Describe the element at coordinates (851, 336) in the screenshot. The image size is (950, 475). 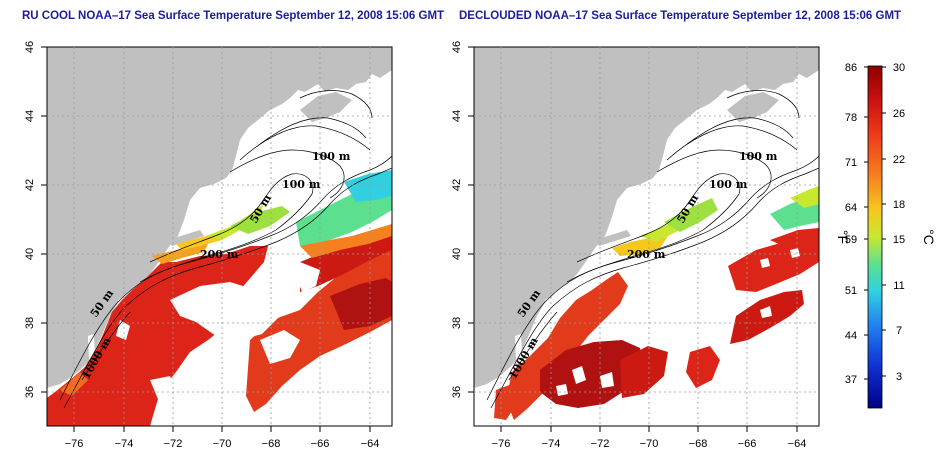
I see `fahrenheit-tick-label: 44` at that location.